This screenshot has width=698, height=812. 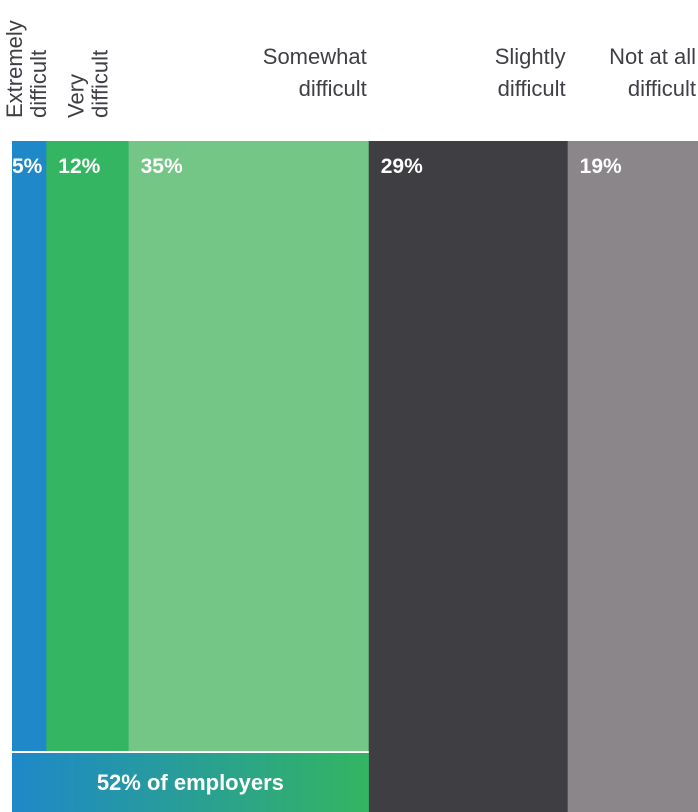 What do you see at coordinates (652, 72) in the screenshot?
I see `category-label-not-at-all-difficult: Not at all difficult` at bounding box center [652, 72].